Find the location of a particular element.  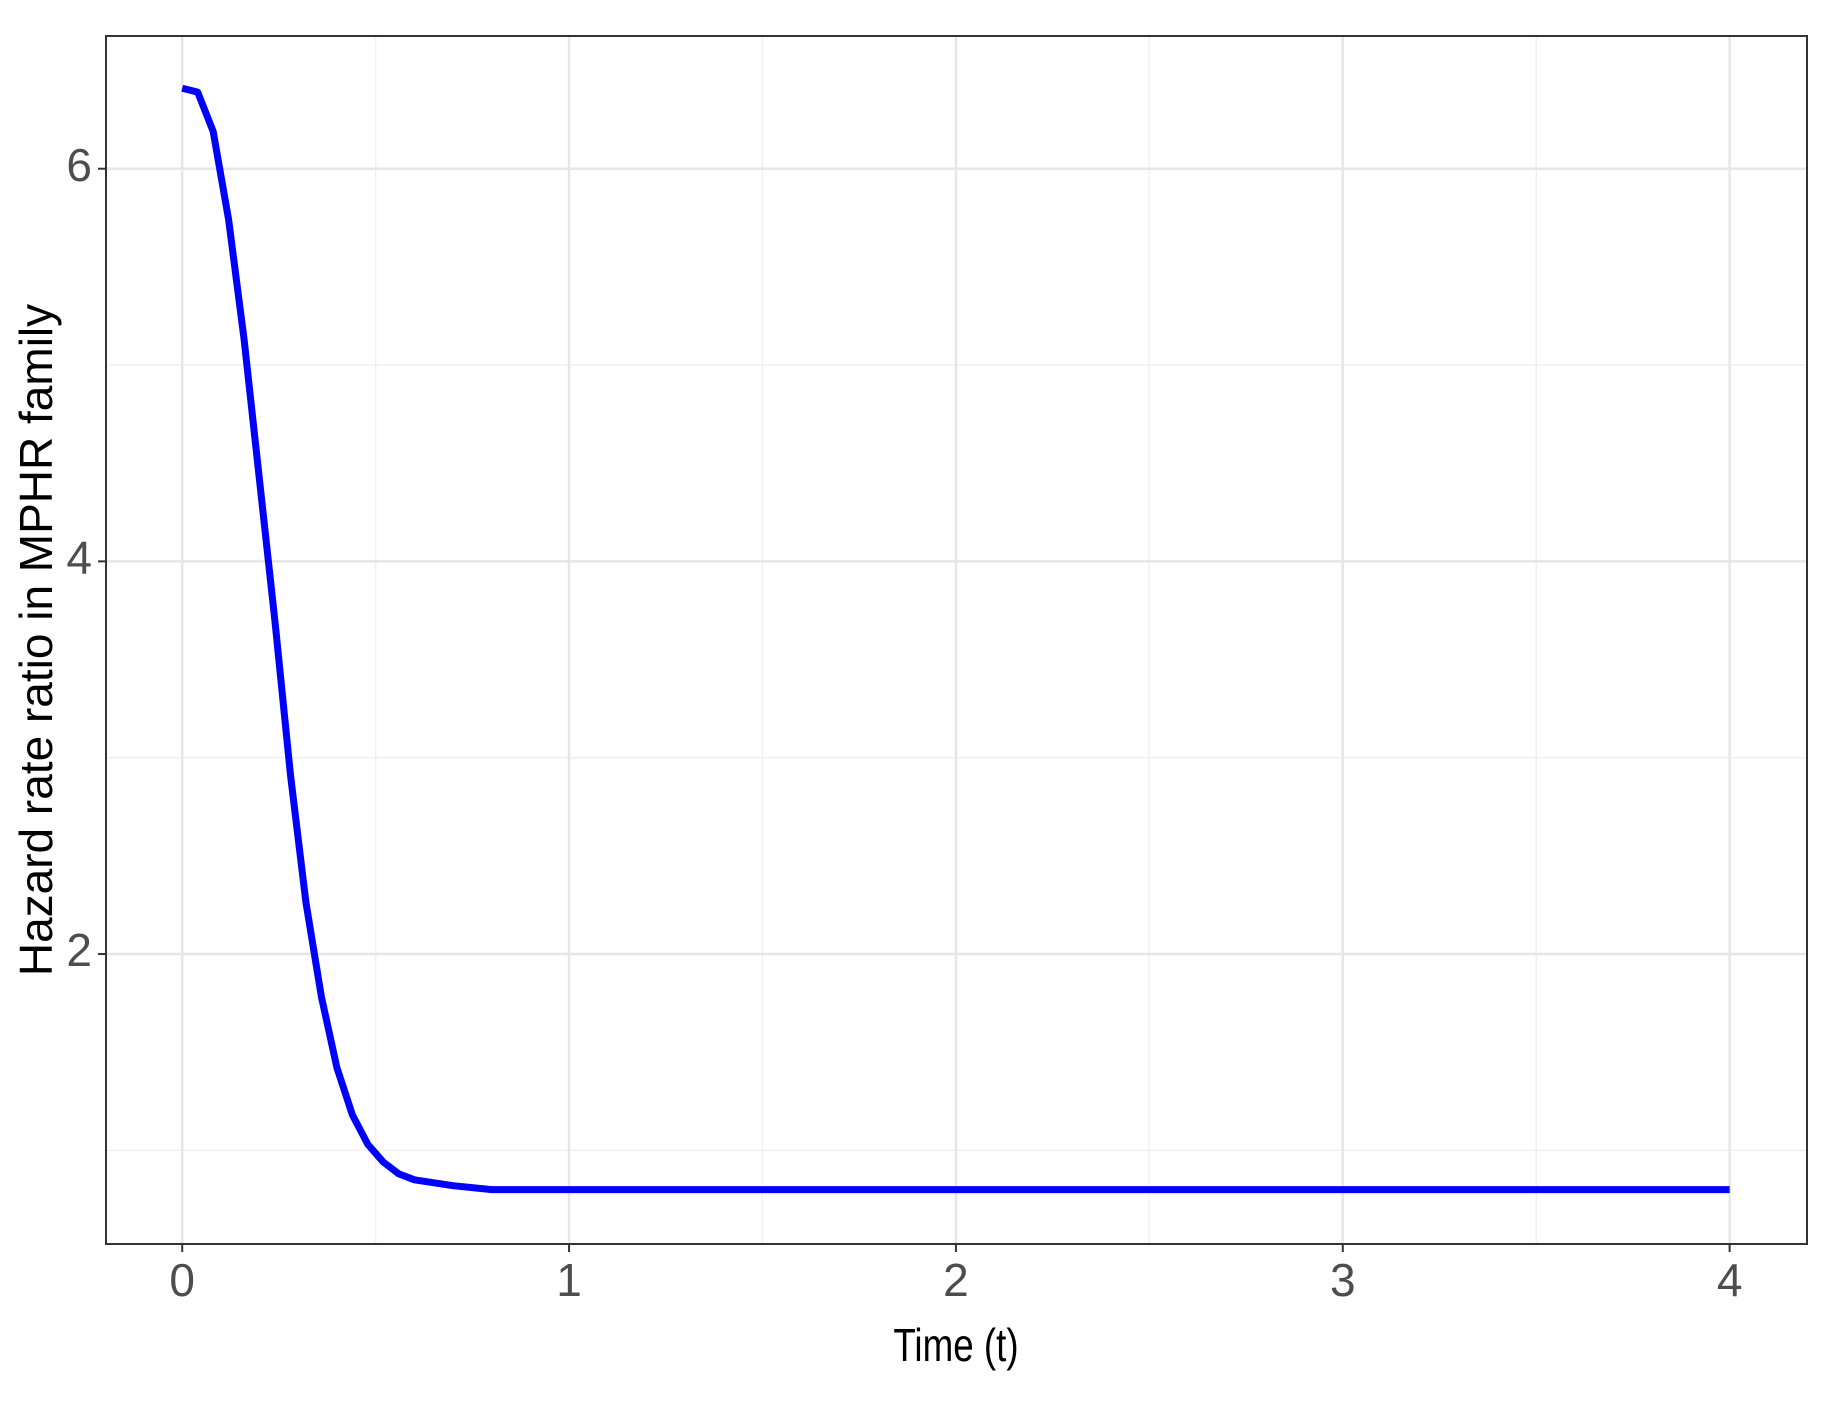

x-axis-title: Time (t) is located at coordinates (955, 1345).